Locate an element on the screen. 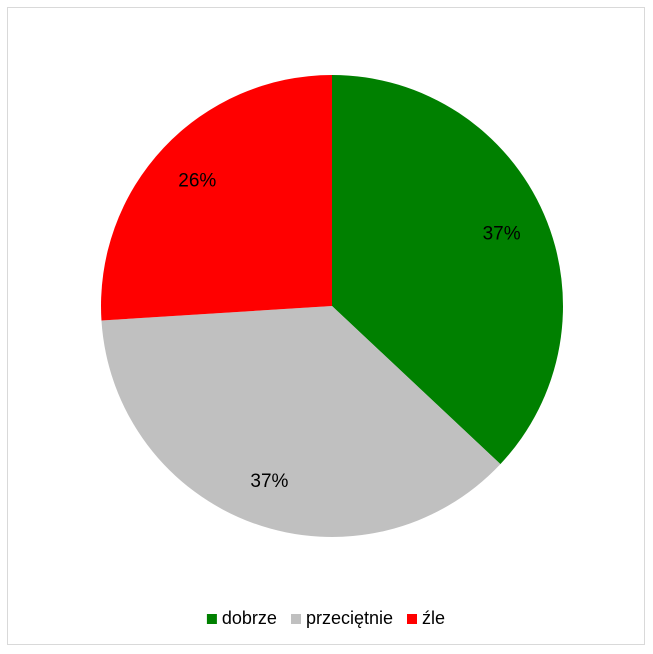 Image resolution: width=653 pixels, height=654 pixels. data-label-2: 26% is located at coordinates (197, 181).